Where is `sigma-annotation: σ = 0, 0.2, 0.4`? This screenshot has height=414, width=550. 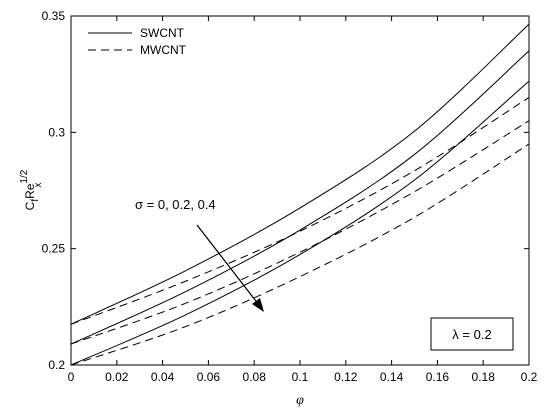
sigma-annotation: σ = 0, 0.2, 0.4 is located at coordinates (175, 204).